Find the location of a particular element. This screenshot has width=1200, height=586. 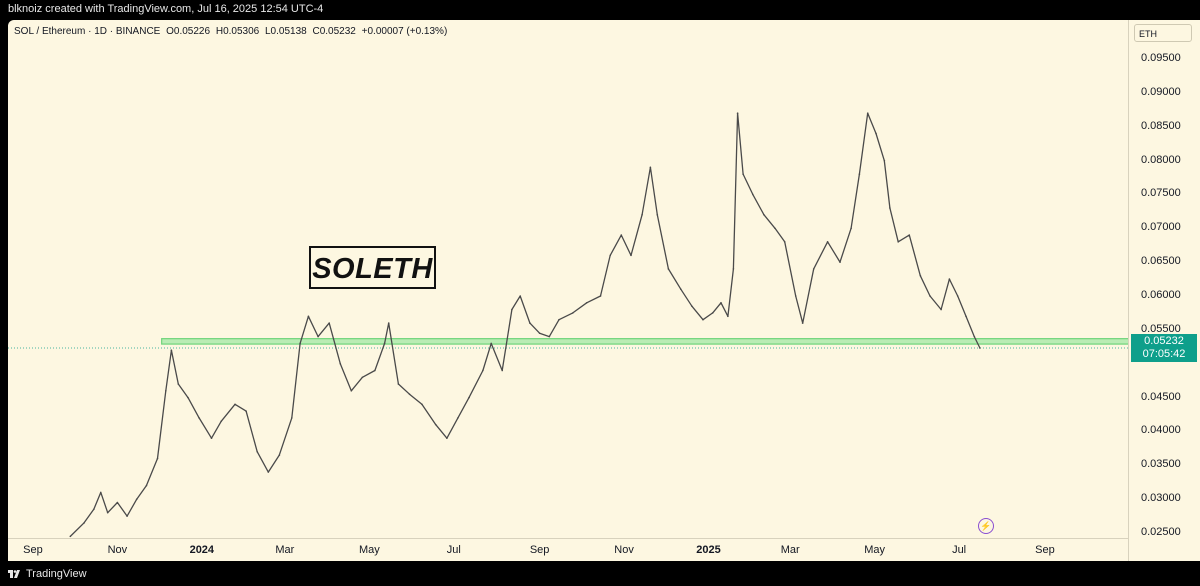

price-tick-label: 0.04500 is located at coordinates (1161, 396).